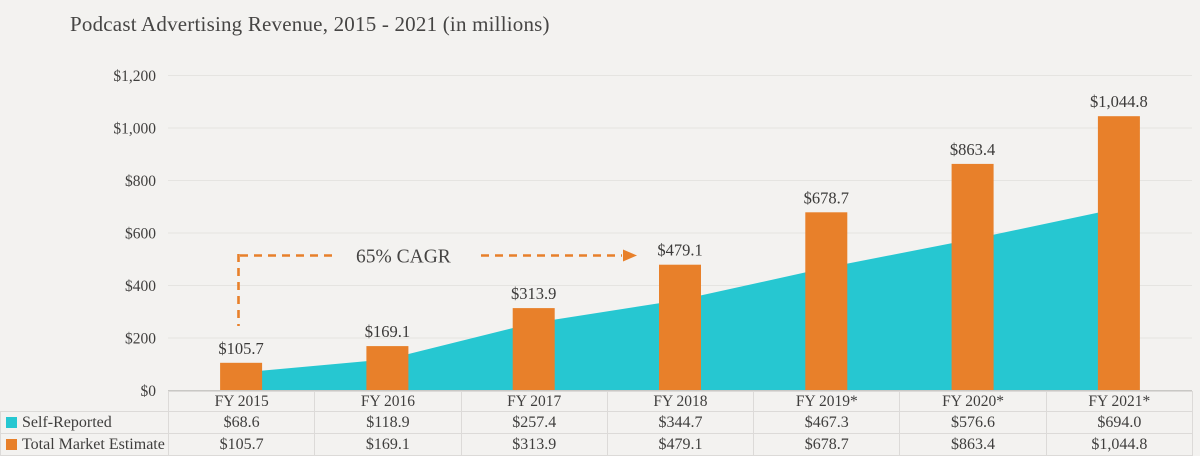  Describe the element at coordinates (241, 422) in the screenshot. I see `table-value-cell: $68.6` at that location.